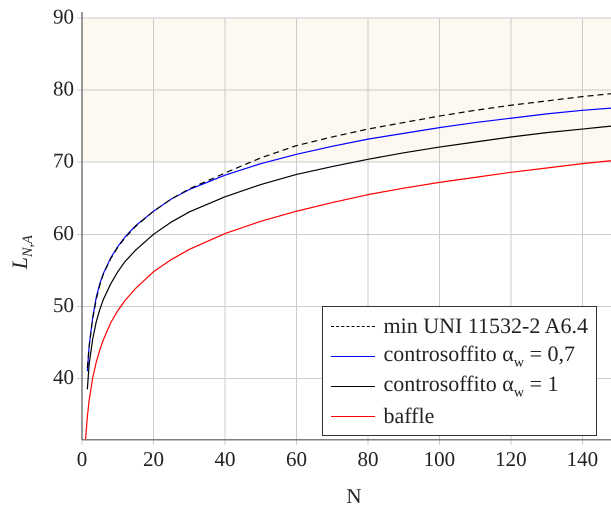  Describe the element at coordinates (354, 496) in the screenshot. I see `x-axis-title: N` at that location.